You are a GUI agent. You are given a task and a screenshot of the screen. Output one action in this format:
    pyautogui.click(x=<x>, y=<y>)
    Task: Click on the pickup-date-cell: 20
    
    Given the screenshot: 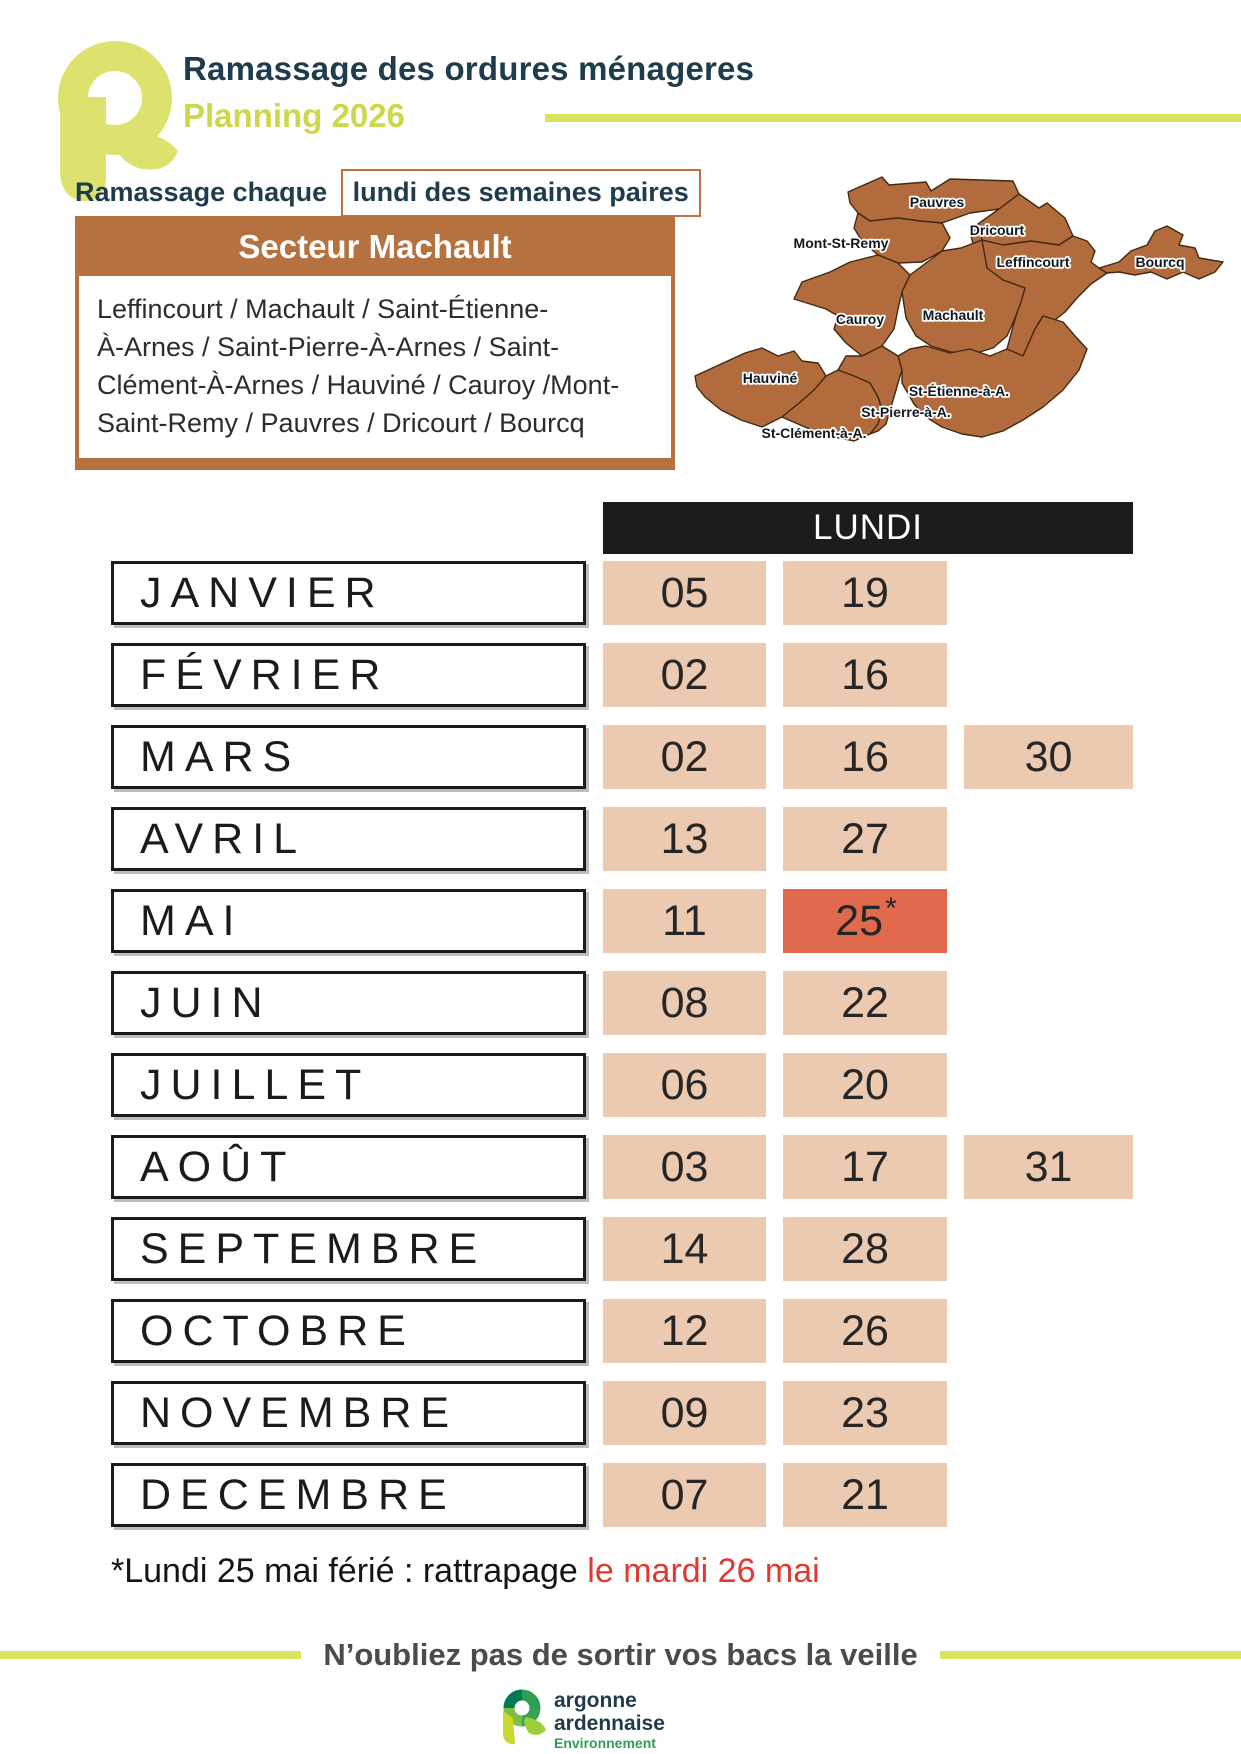 What is the action you would take?
    pyautogui.click(x=865, y=1085)
    